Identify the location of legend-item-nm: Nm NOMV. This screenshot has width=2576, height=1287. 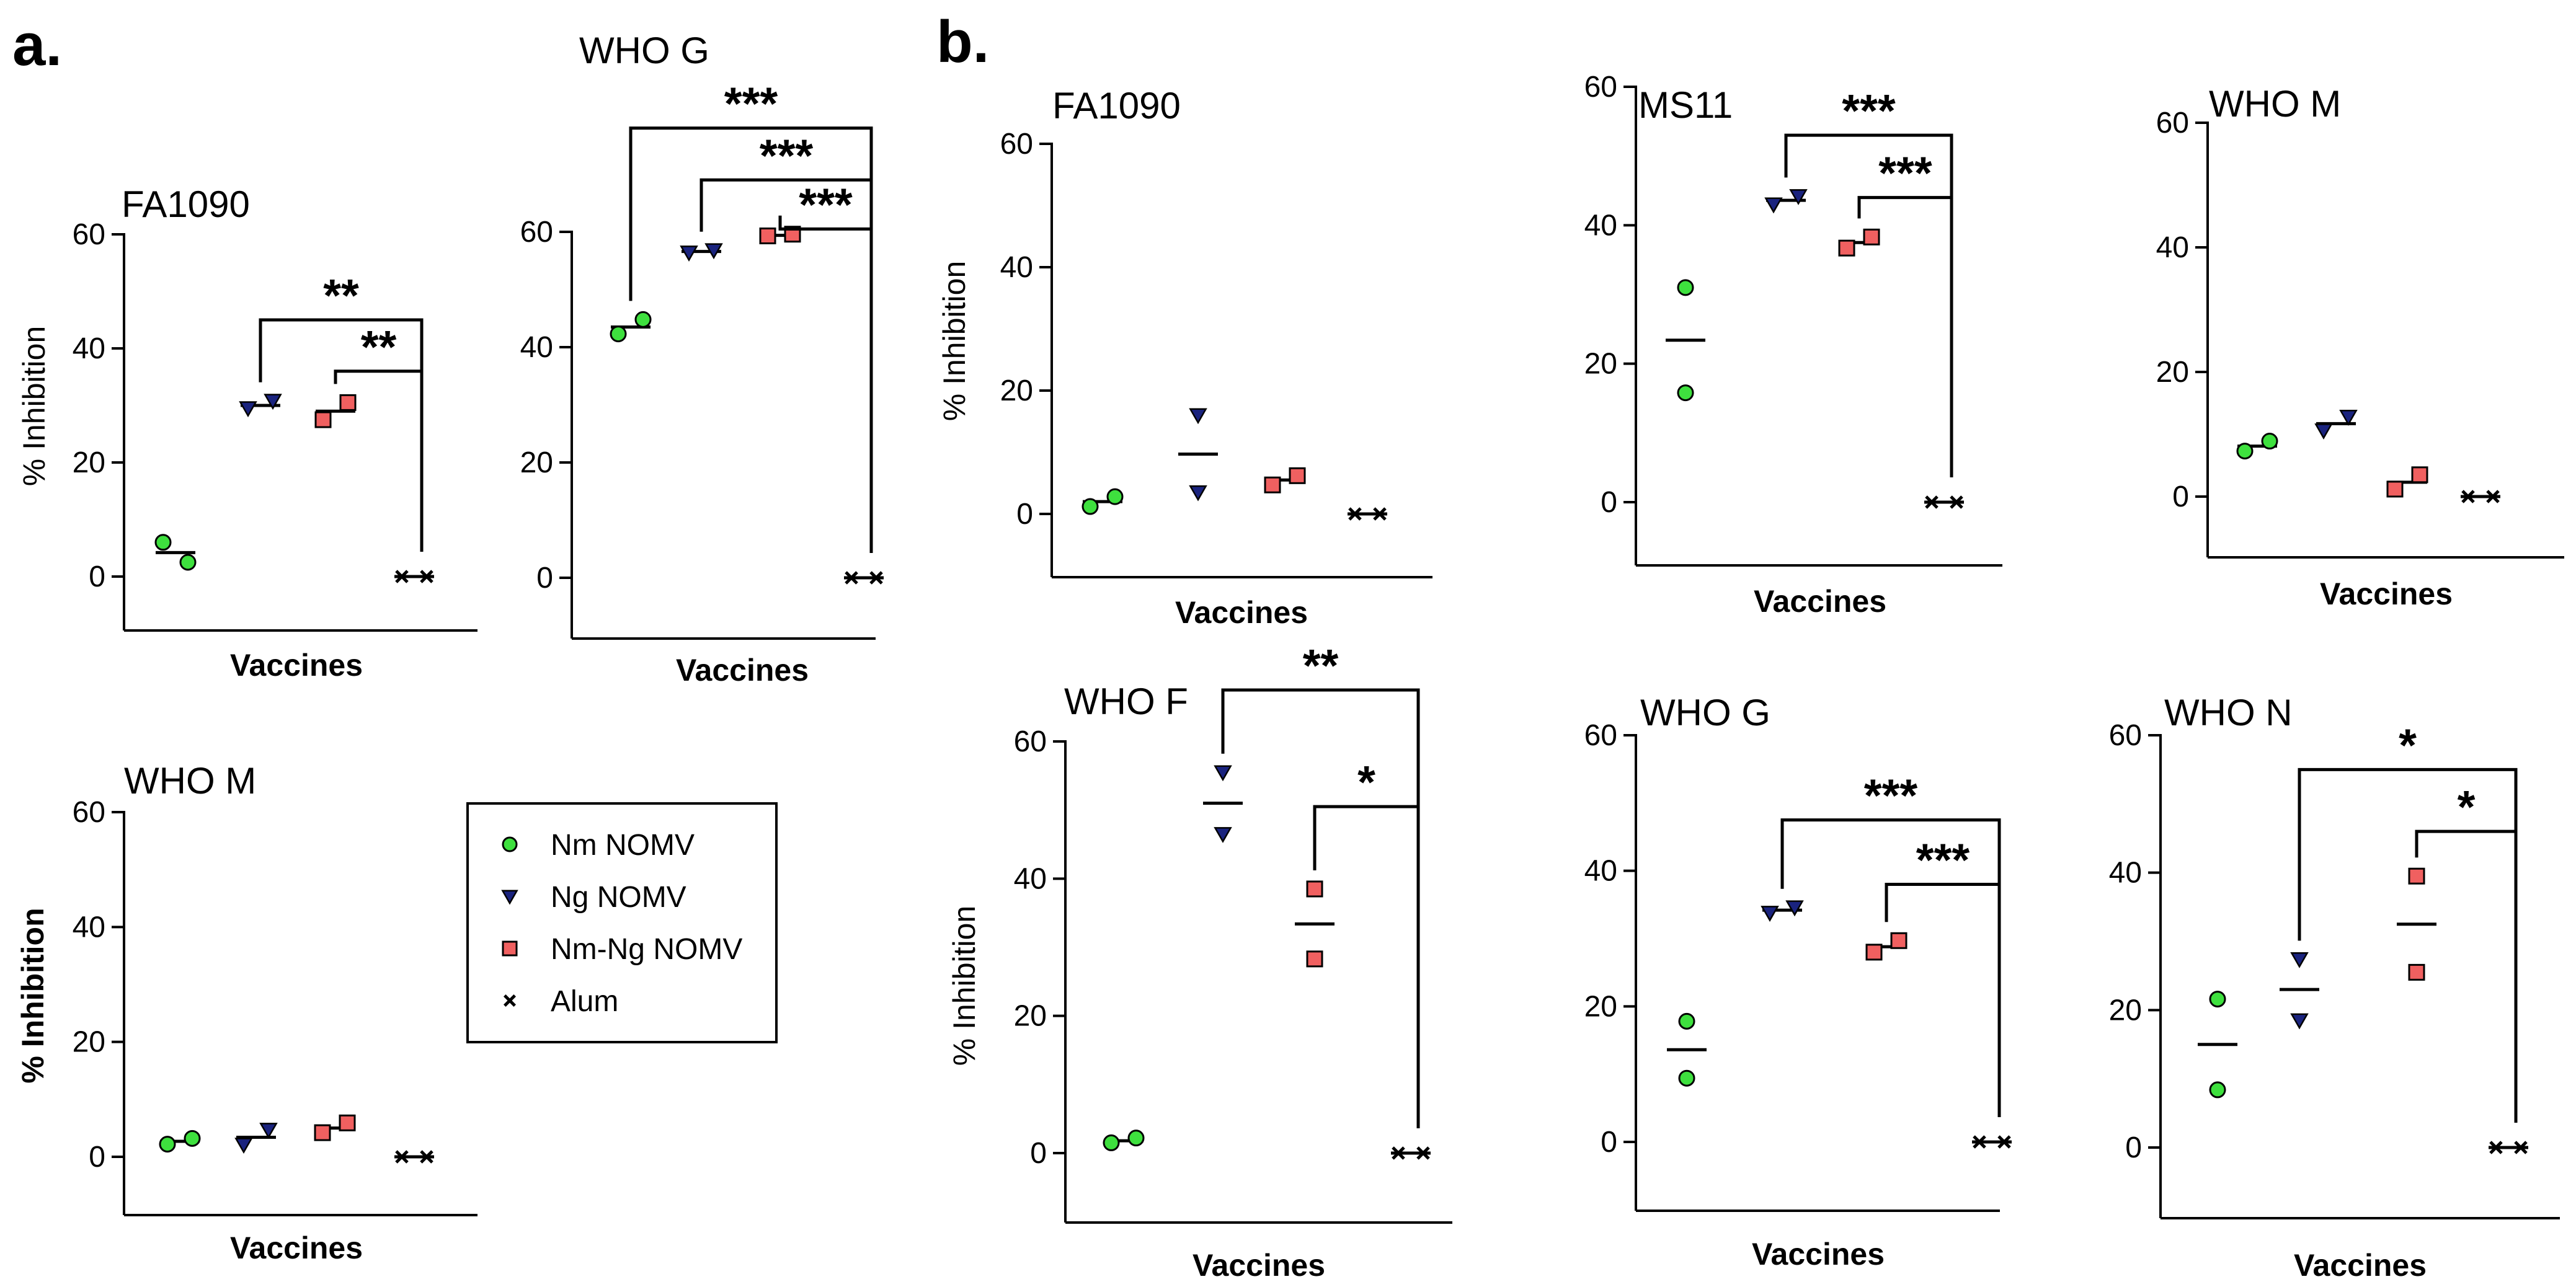
(598, 845).